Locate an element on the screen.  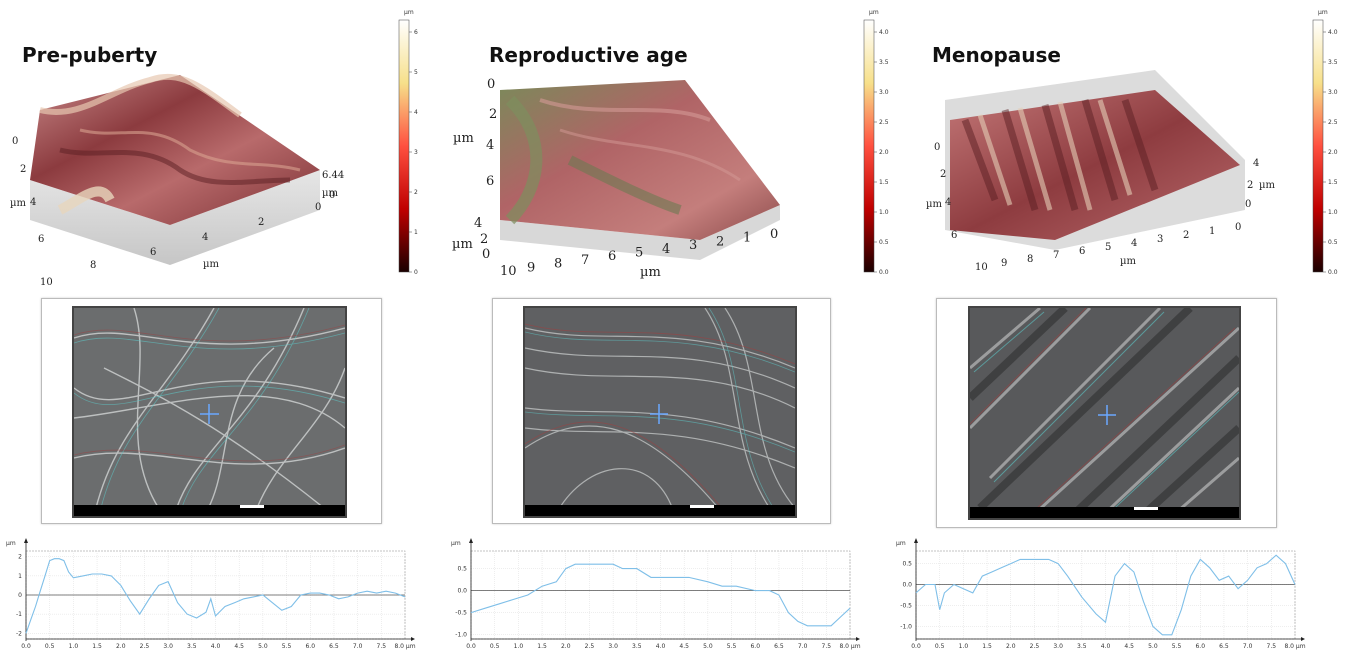
profile-y-tick: -1 is located at coordinates (19, 614).